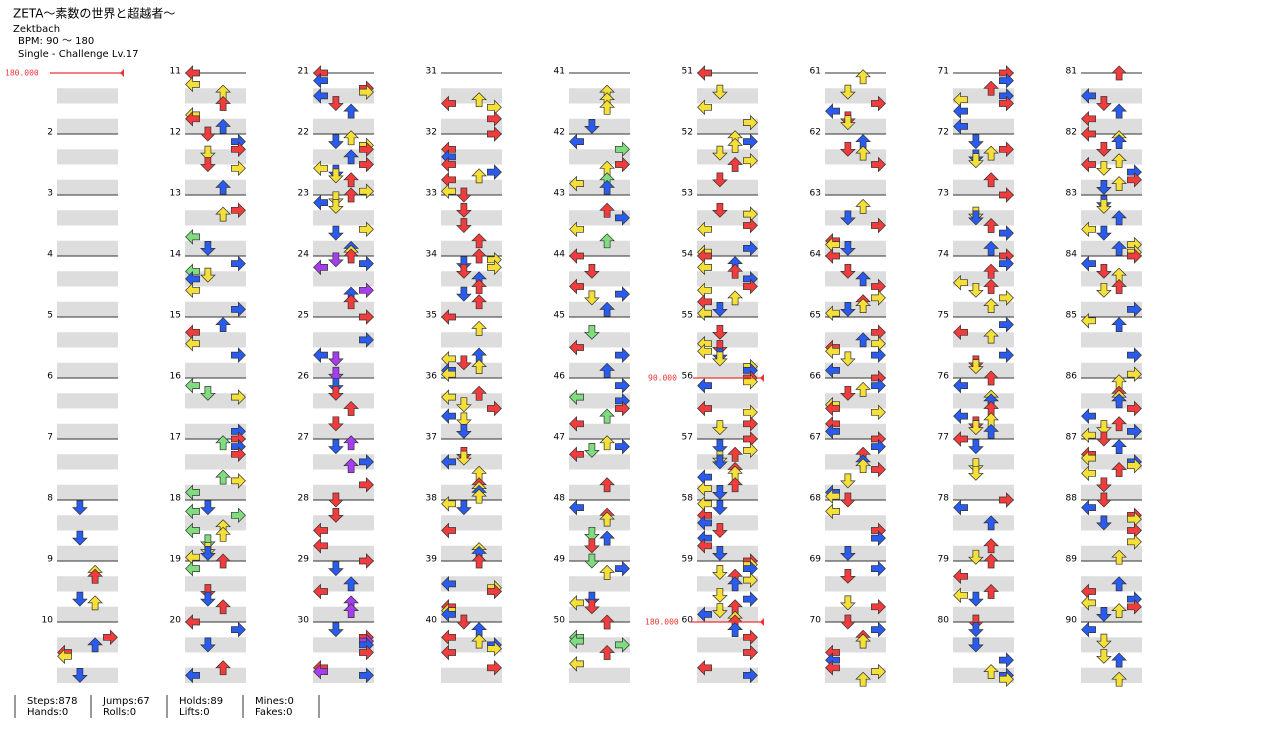  What do you see at coordinates (304, 499) in the screenshot?
I see `measure-number: 28` at bounding box center [304, 499].